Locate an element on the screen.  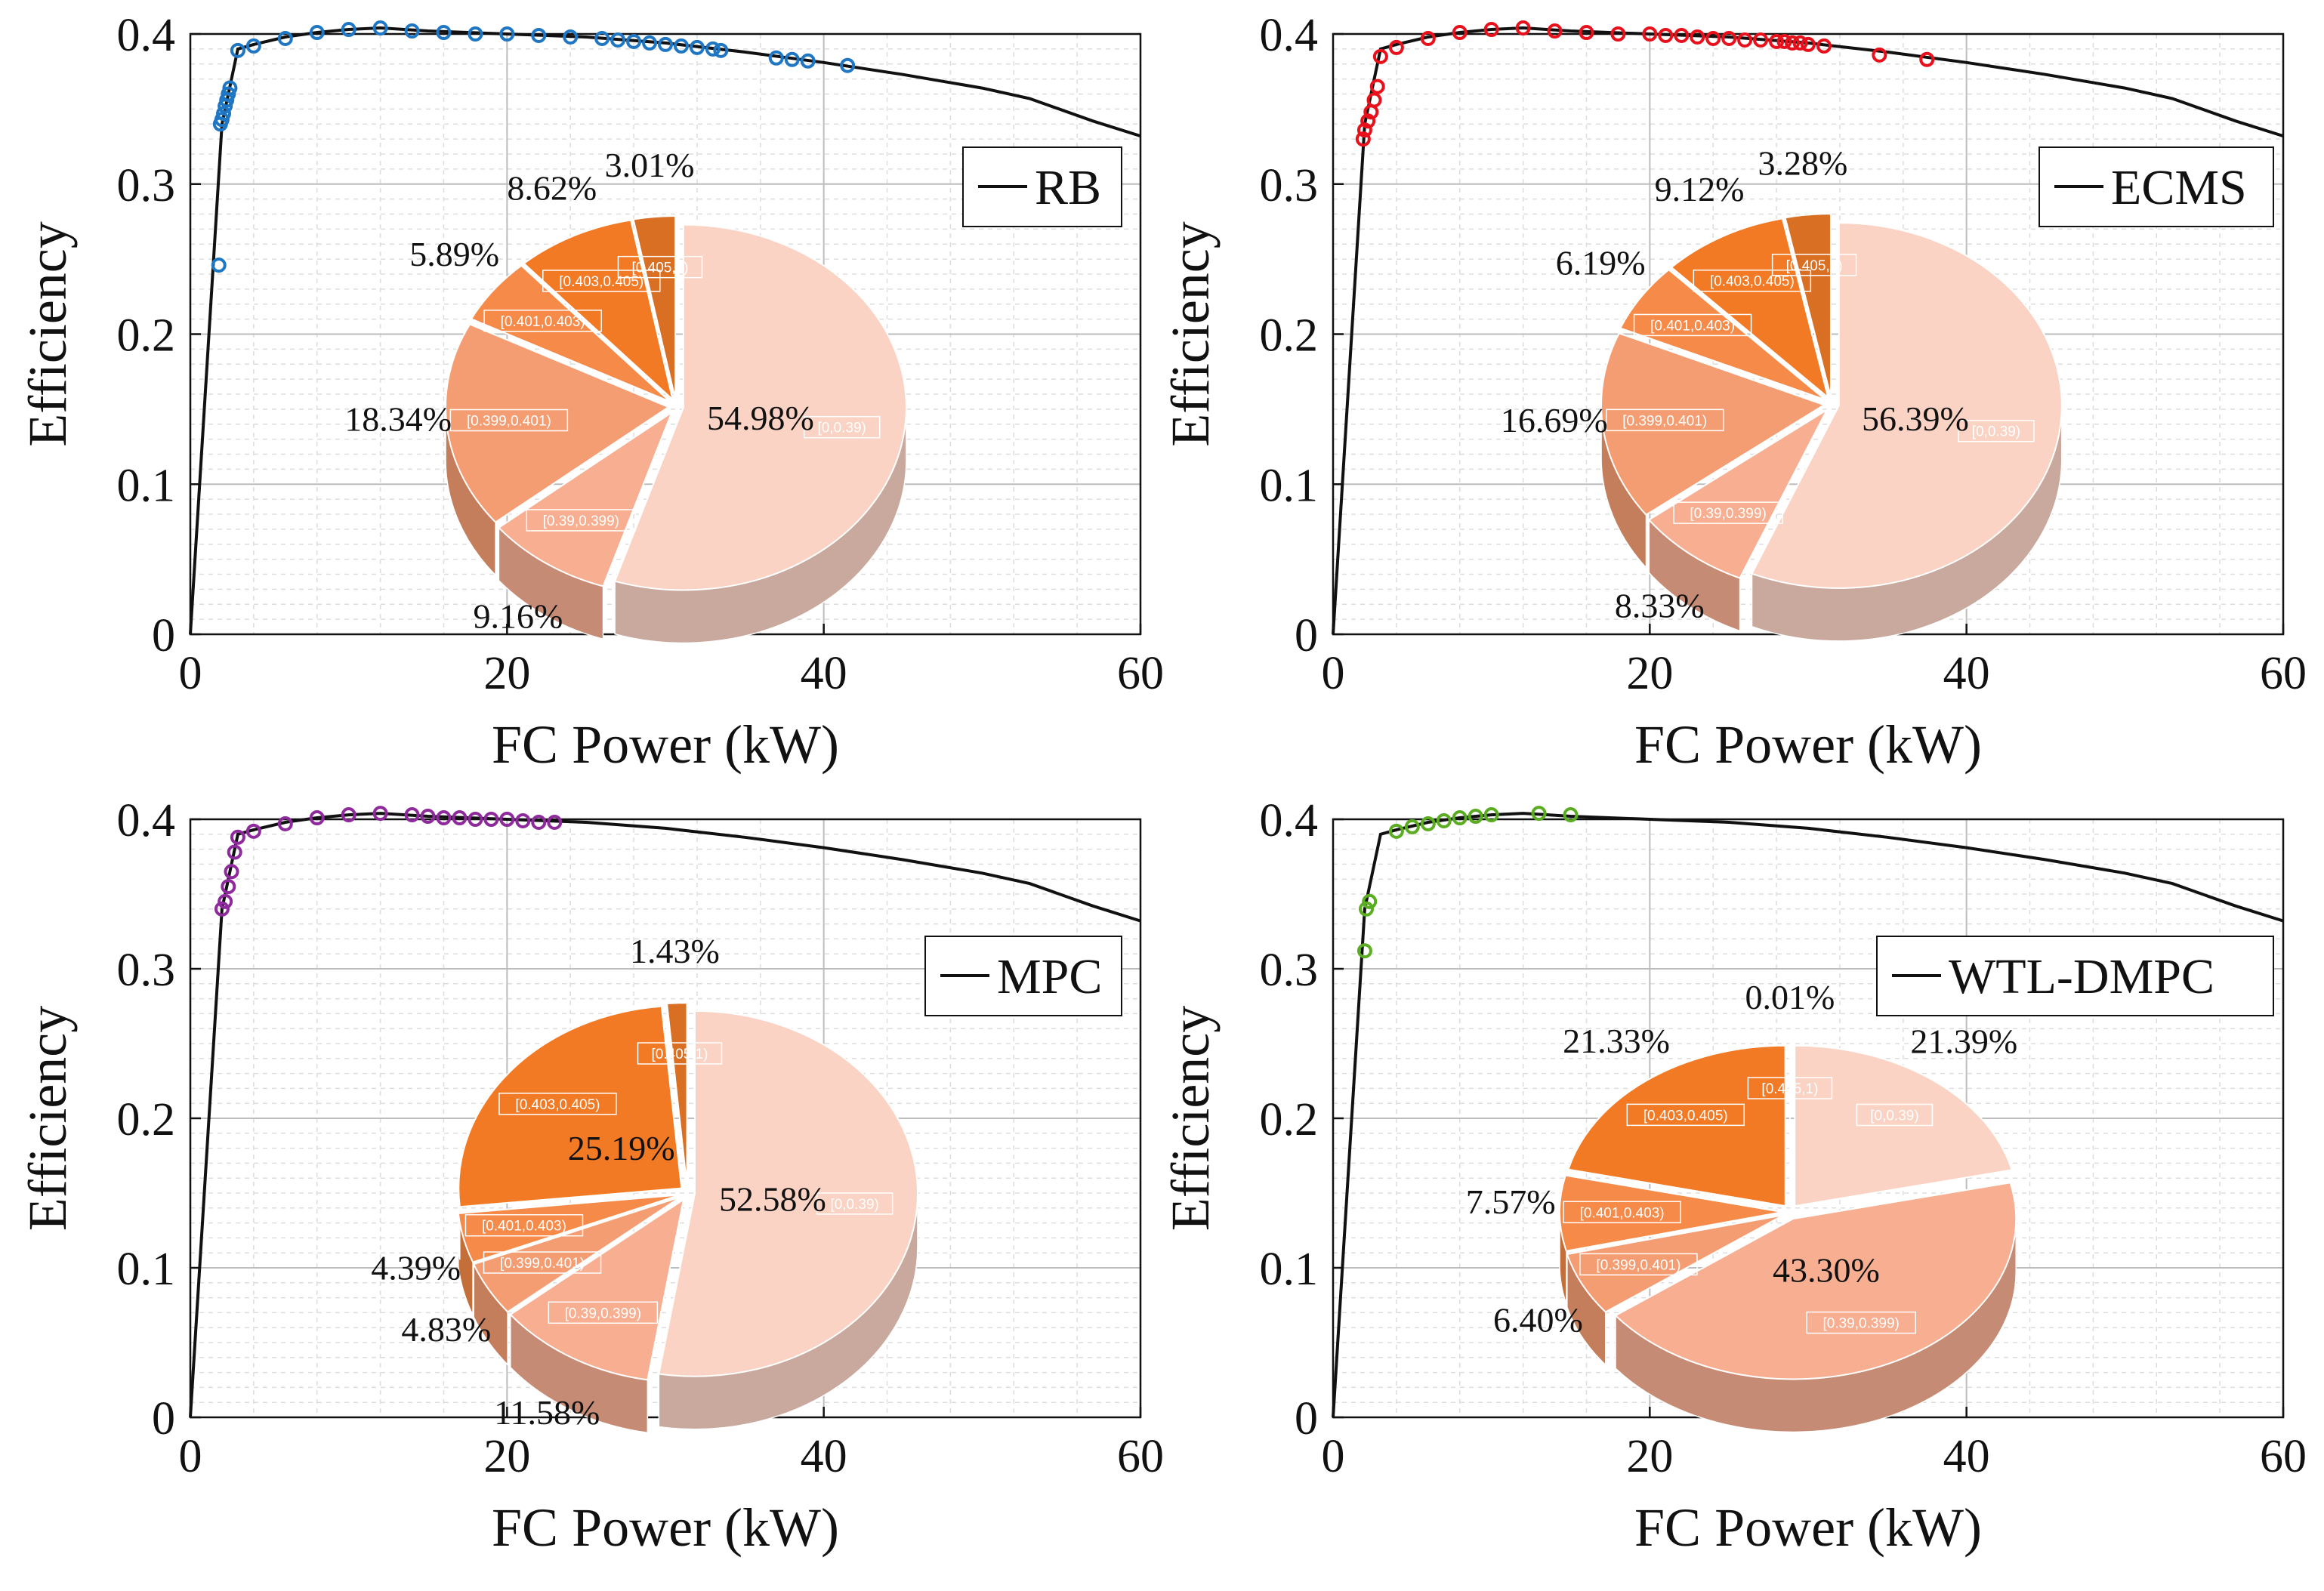
pie-percent-label: 8.33% is located at coordinates (1660, 605).